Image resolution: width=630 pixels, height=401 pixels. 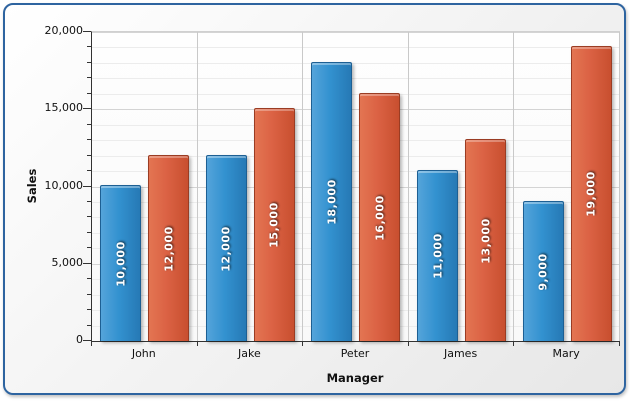 I want to click on bar-orange-series-james: 13,000, so click(x=486, y=240).